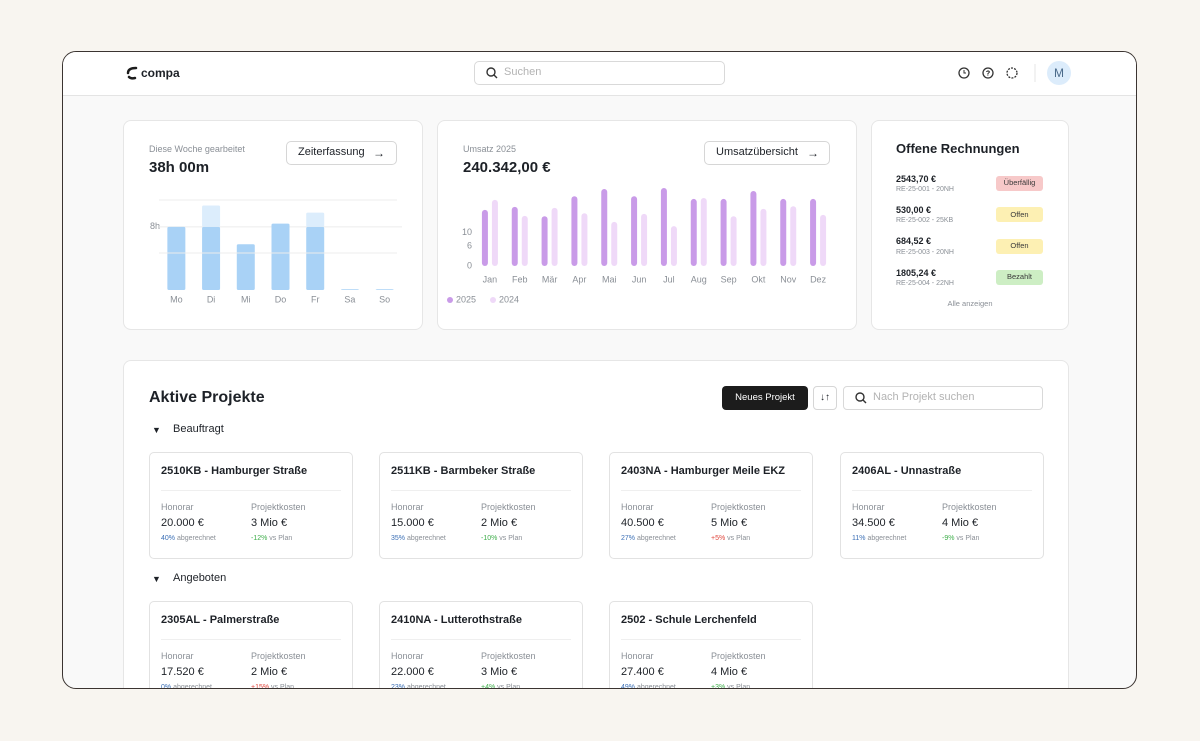  I want to click on metric-value: 3 Mio €, so click(269, 523).